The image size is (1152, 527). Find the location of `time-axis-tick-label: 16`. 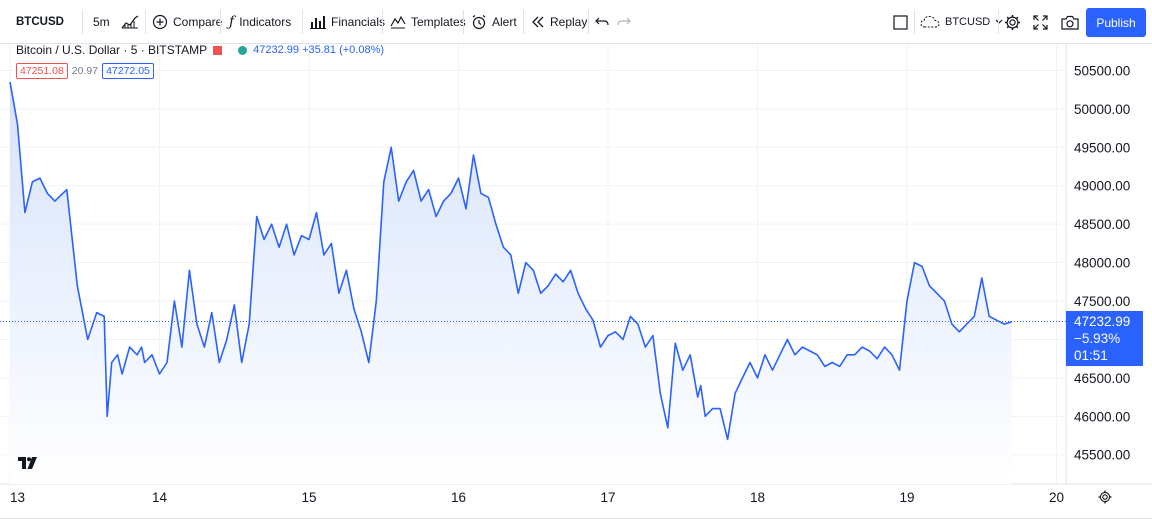

time-axis-tick-label: 16 is located at coordinates (458, 497).